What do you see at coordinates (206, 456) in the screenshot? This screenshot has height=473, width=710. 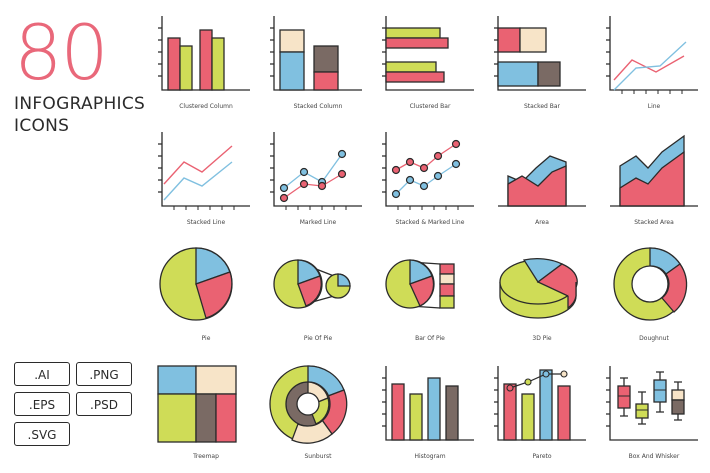 I see `icon-caption: Treemap` at bounding box center [206, 456].